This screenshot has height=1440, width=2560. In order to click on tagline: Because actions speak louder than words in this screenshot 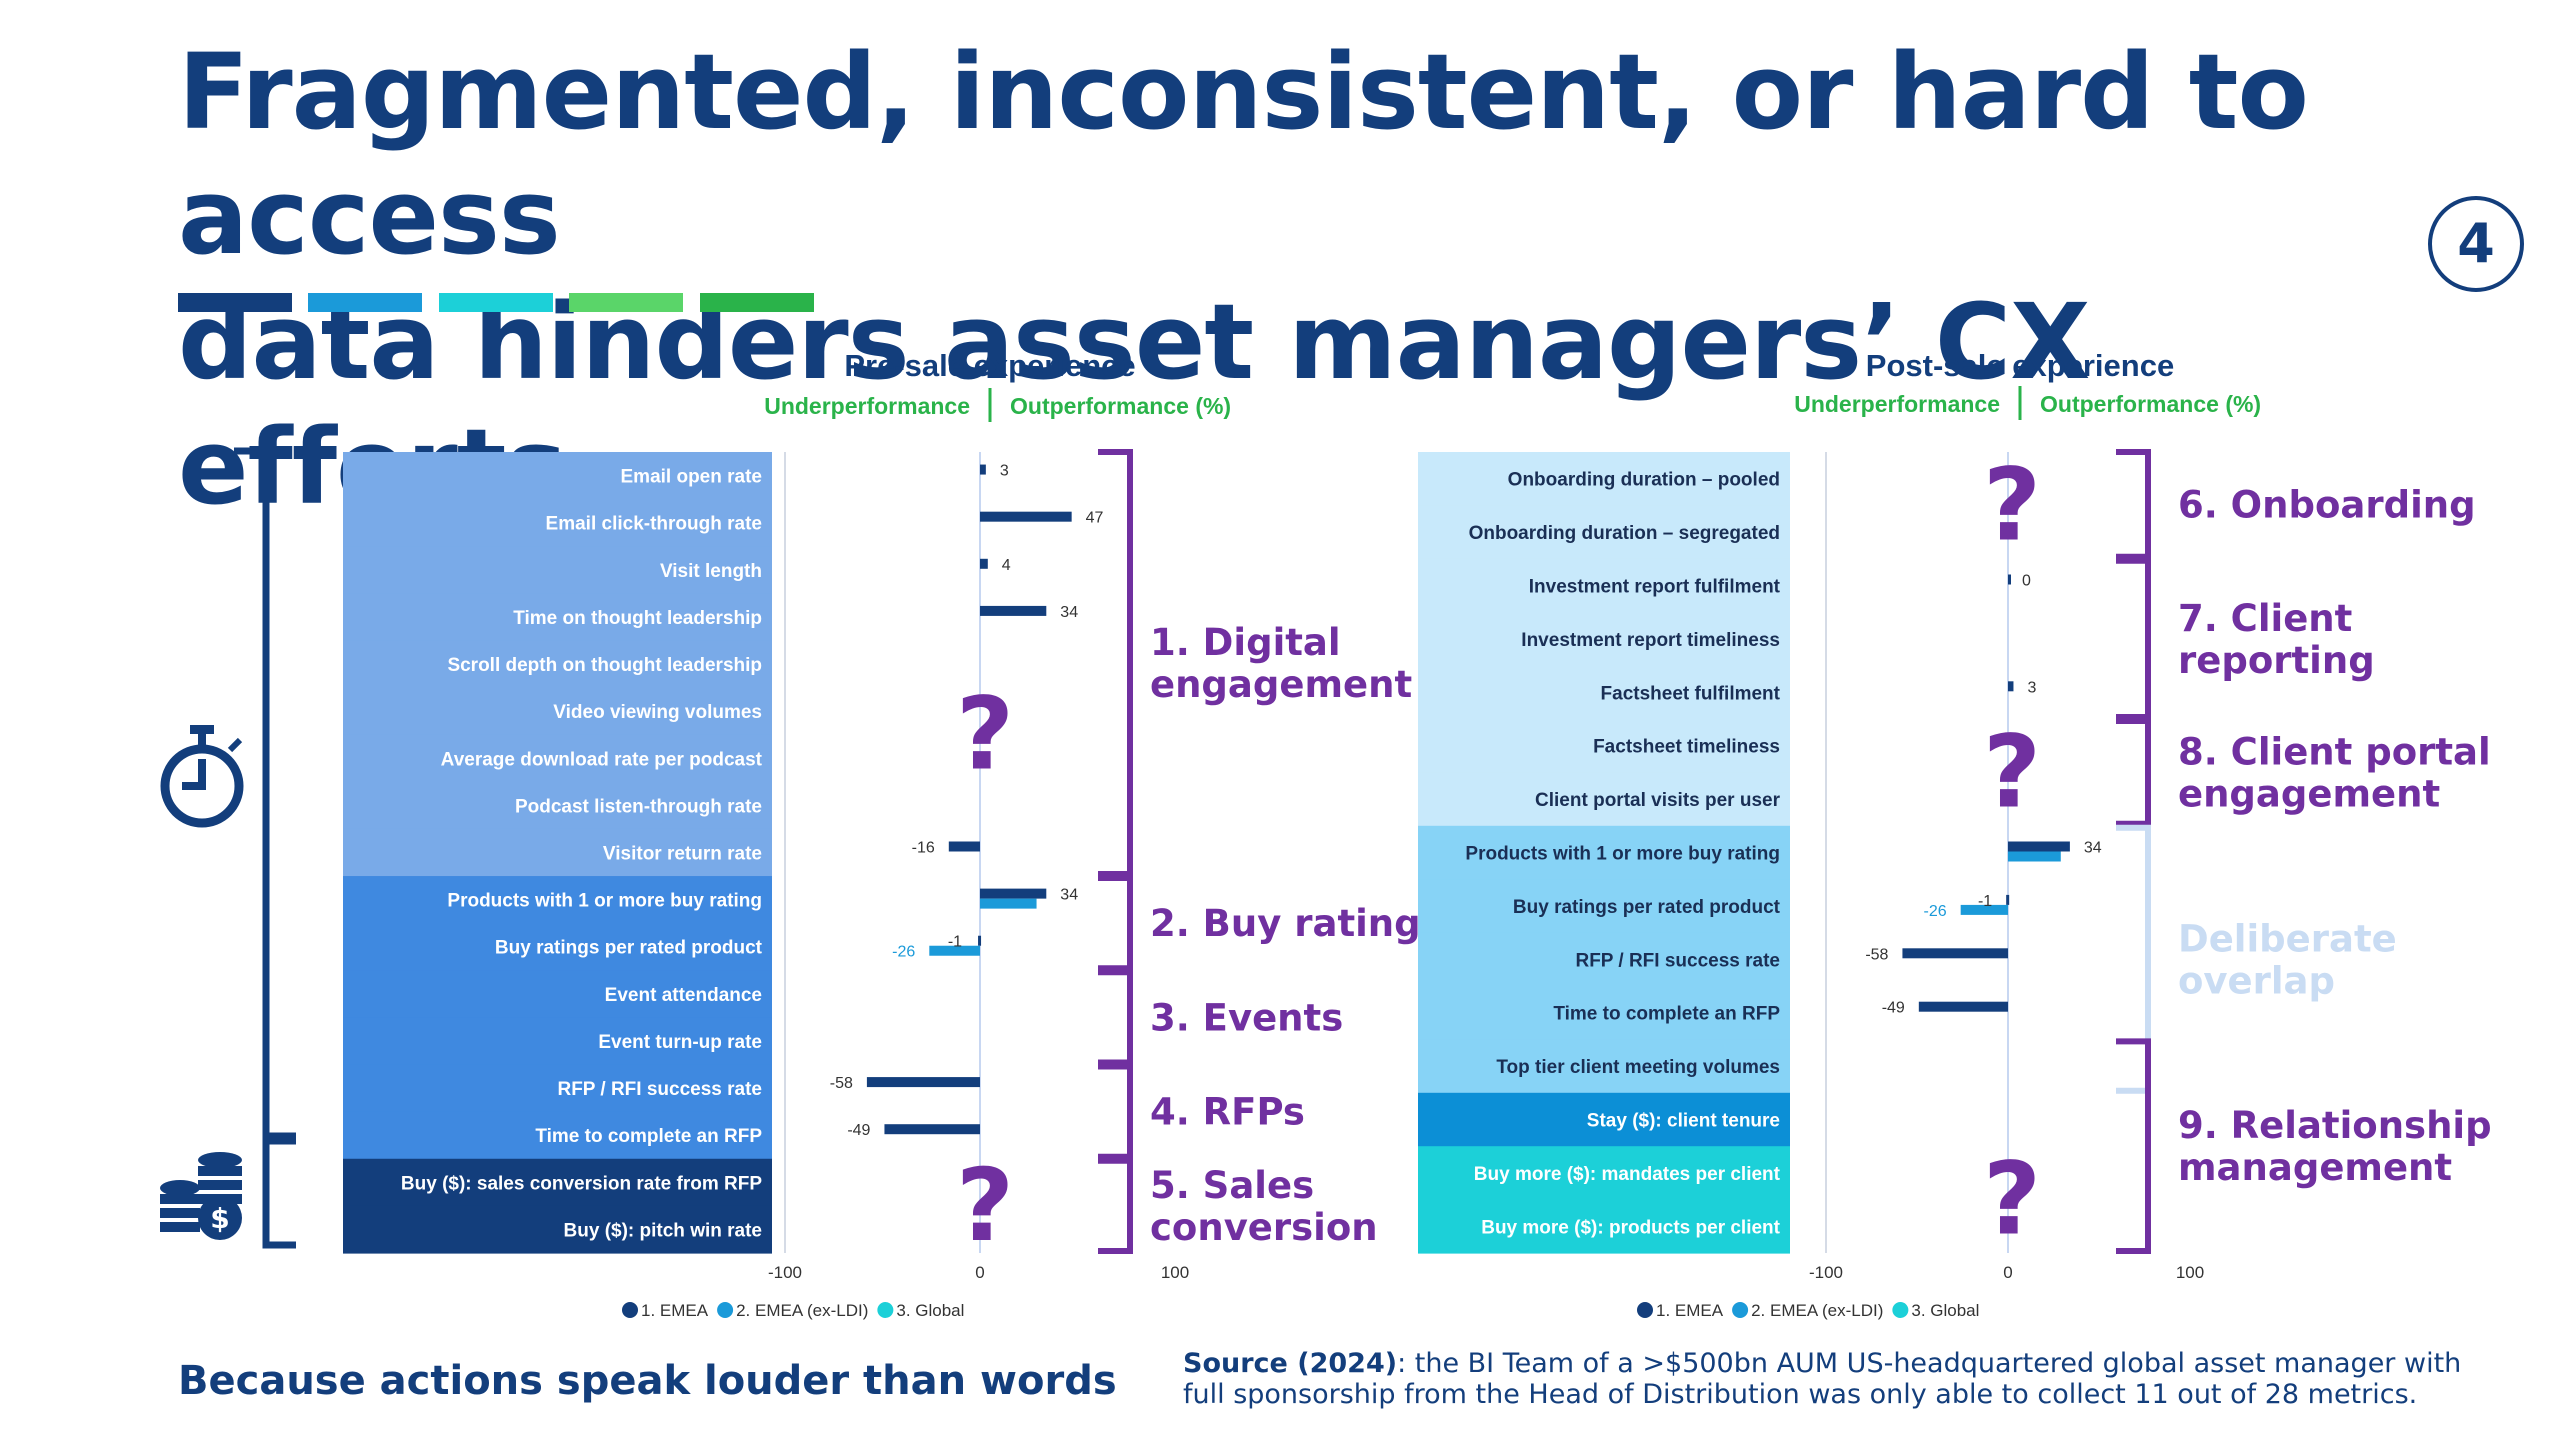, I will do `click(647, 1381)`.